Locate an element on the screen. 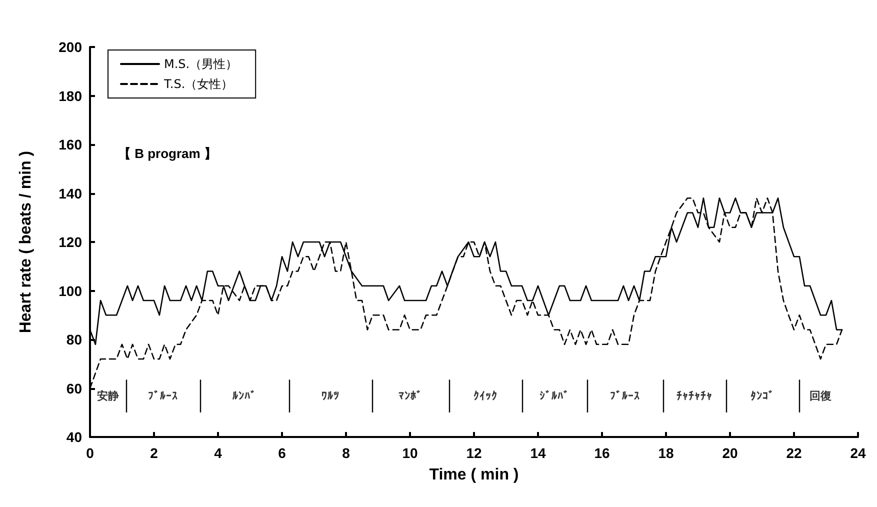 The image size is (877, 507). annotation: ﾏﾝﾎﾞ is located at coordinates (410, 396).